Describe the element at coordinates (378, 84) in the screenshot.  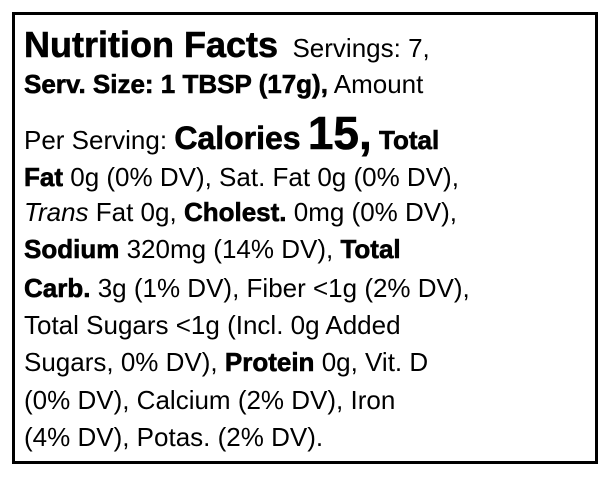
I see `amount: Amount` at that location.